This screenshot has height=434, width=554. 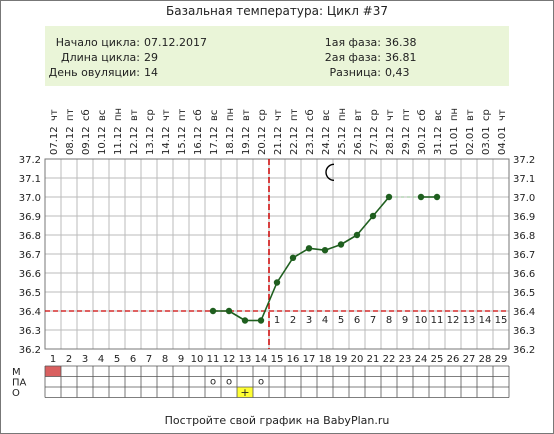 I want to click on day-number: 8, so click(x=165, y=359).